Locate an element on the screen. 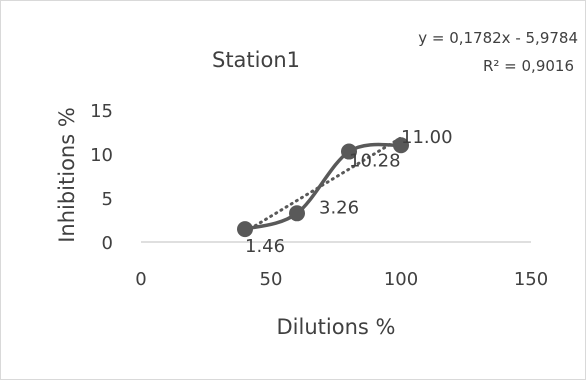  x-tick-labels: 0 50 100 150 is located at coordinates (341, 279).